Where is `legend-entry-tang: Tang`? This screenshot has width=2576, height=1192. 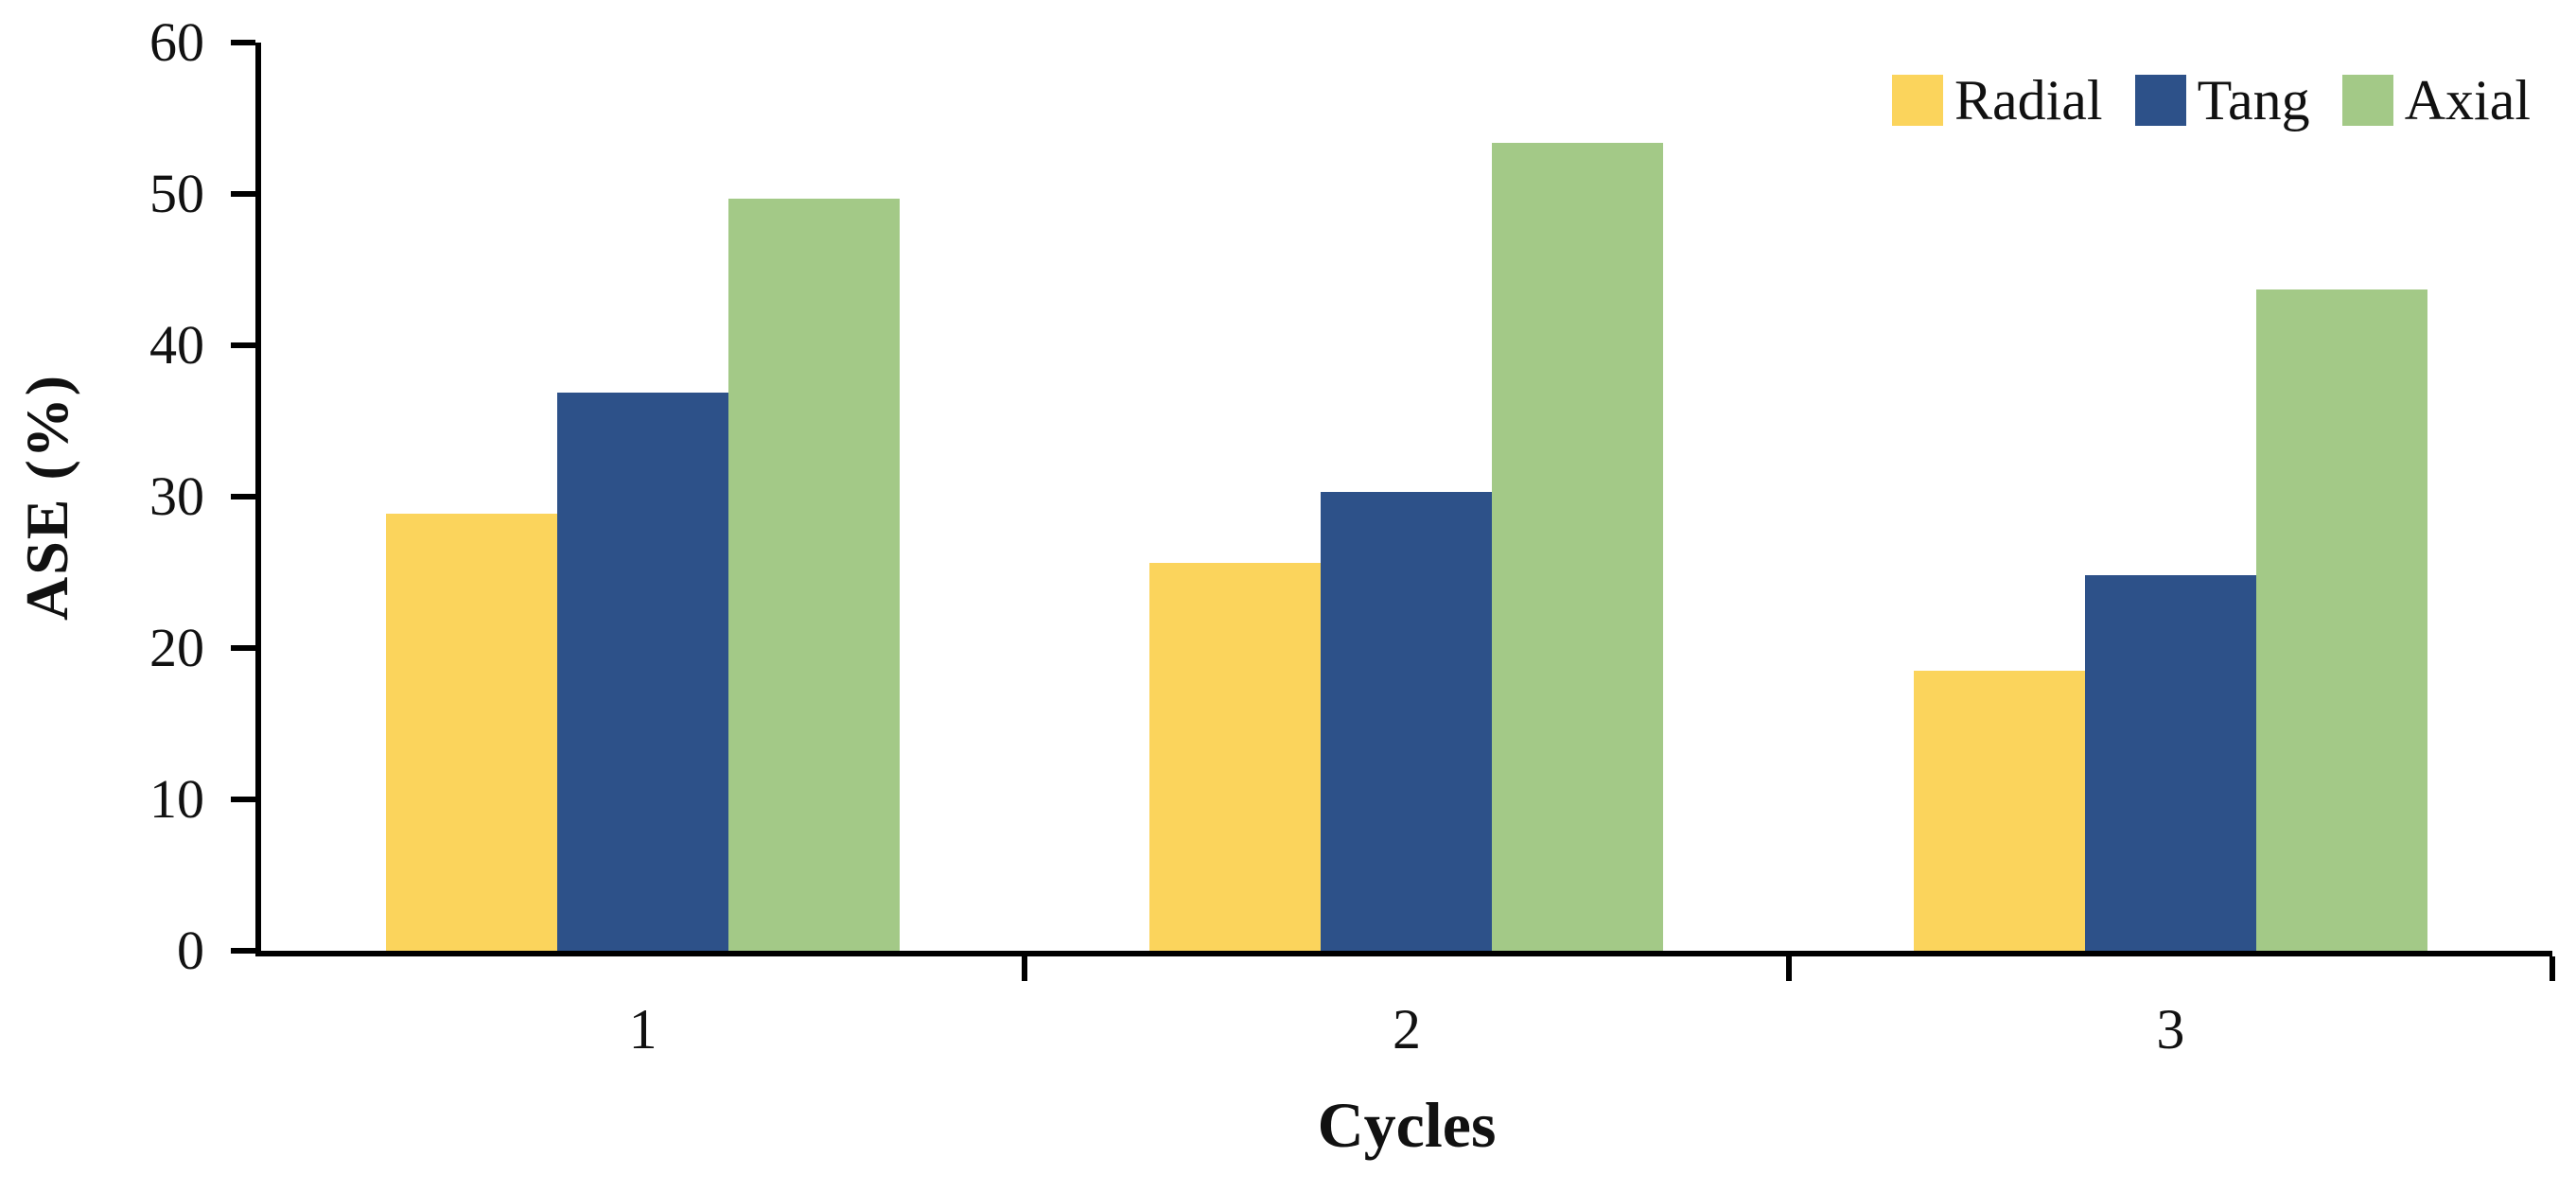 legend-entry-tang: Tang is located at coordinates (2222, 100).